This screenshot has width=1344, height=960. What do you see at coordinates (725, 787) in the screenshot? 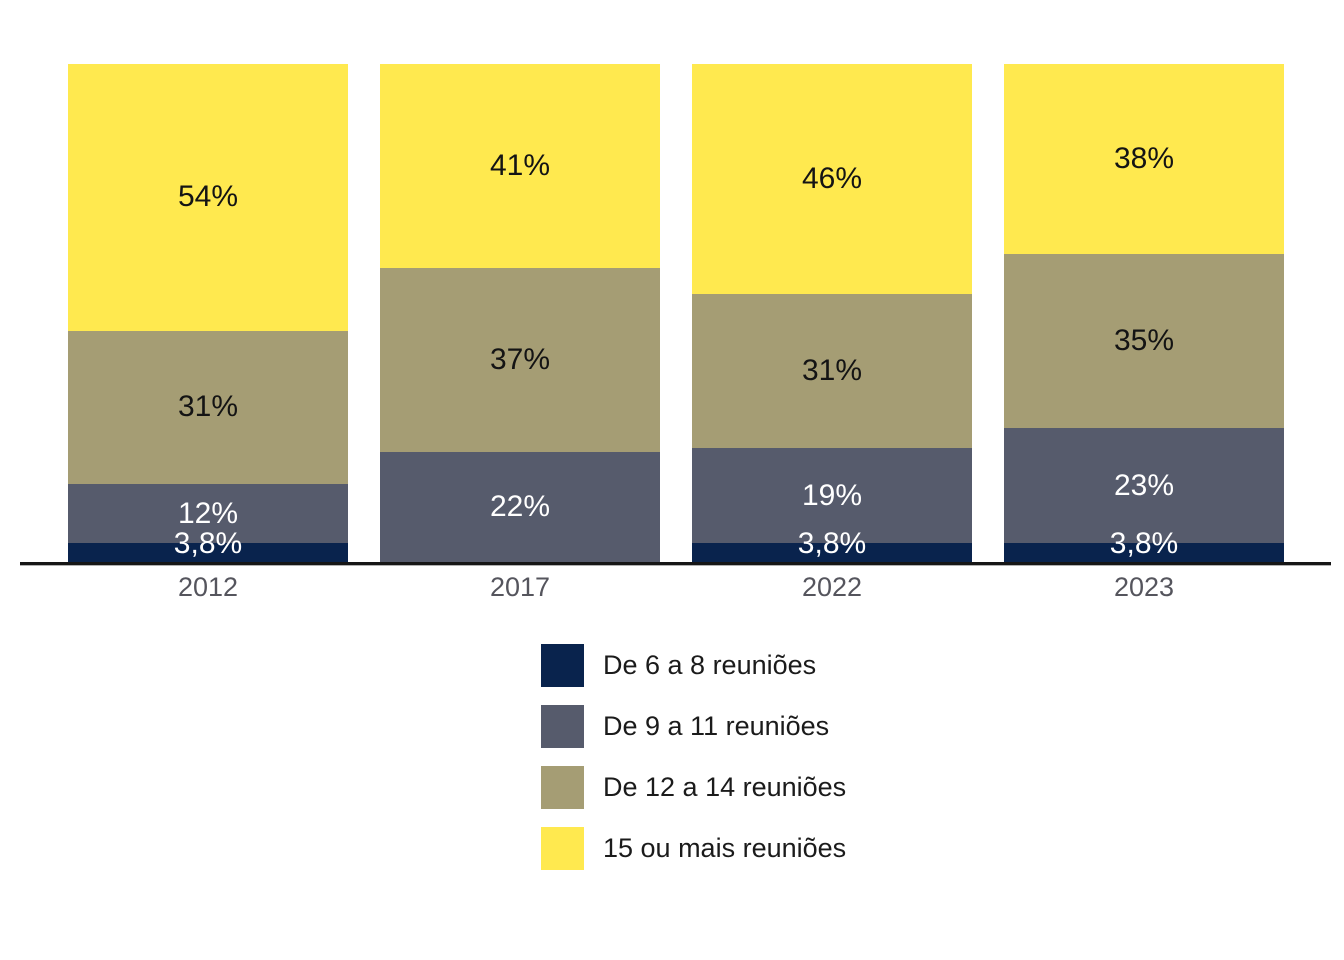
I see `legend-label: De 12 a 14 reuniões` at bounding box center [725, 787].